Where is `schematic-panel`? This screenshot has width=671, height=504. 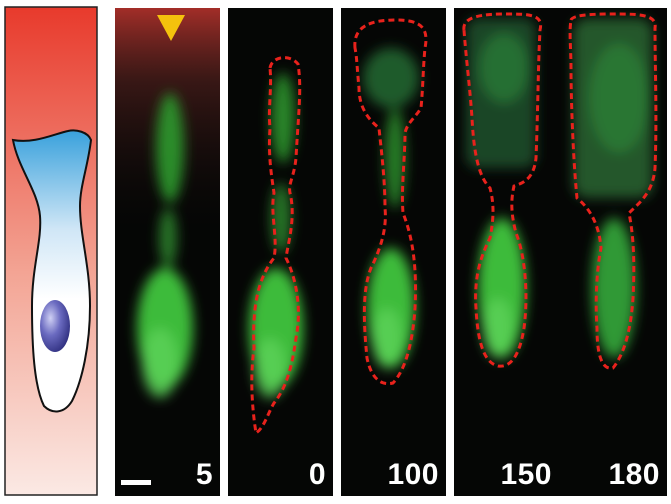 schematic-panel is located at coordinates (51, 251).